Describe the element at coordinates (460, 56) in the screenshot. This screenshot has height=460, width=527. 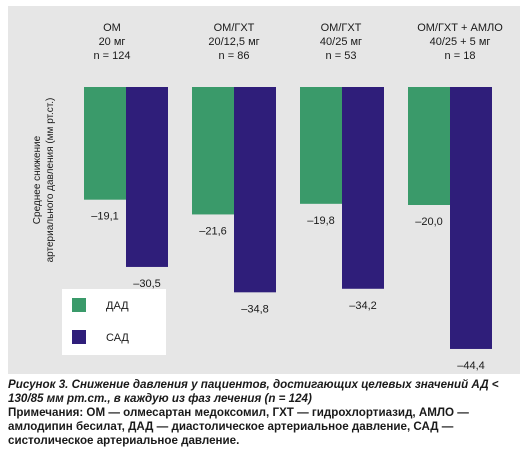
I see `category-header-line: n = 18` at that location.